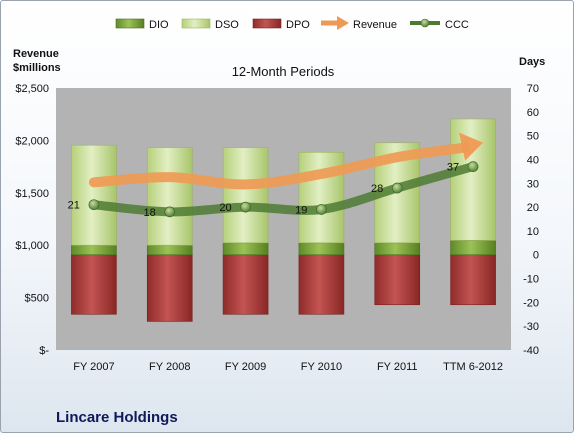 Image resolution: width=574 pixels, height=433 pixels. What do you see at coordinates (531, 280) in the screenshot?
I see `right-axis-tick-label: -10` at bounding box center [531, 280].